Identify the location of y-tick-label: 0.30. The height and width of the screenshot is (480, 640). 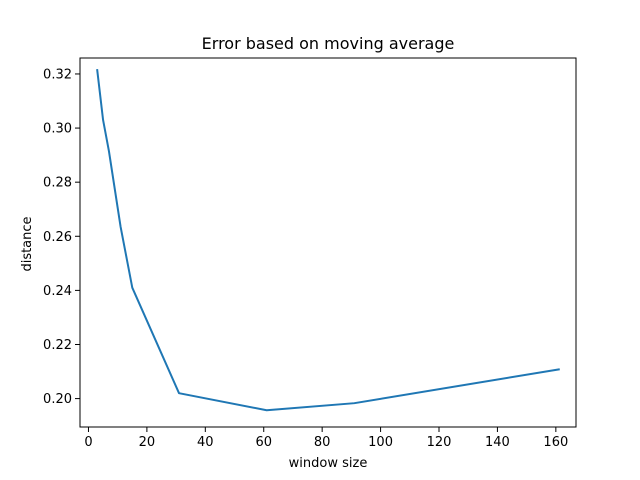
(57, 129).